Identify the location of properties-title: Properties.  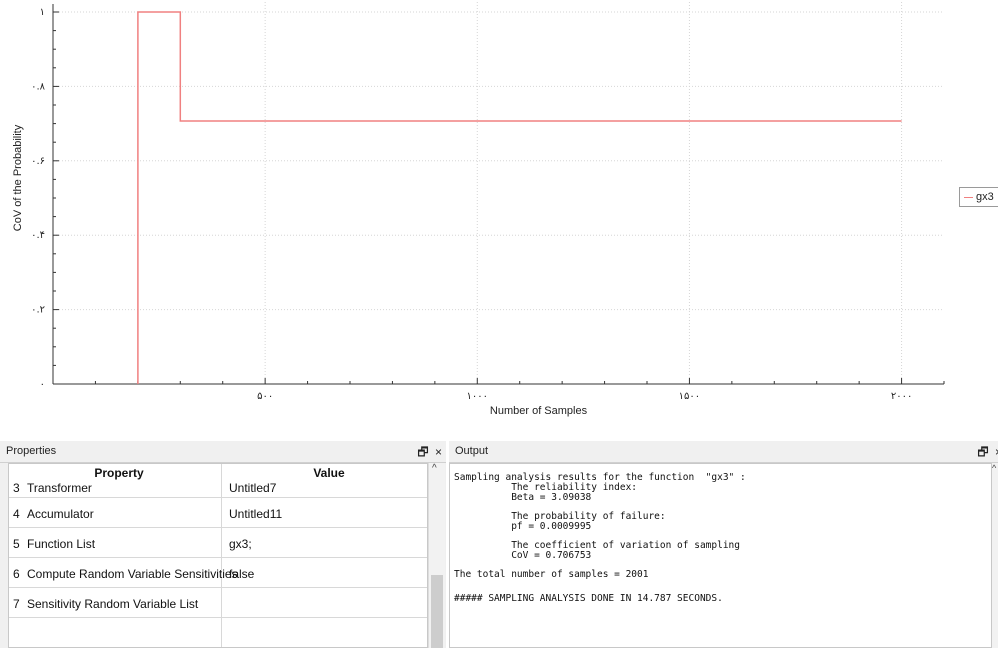
(31, 451).